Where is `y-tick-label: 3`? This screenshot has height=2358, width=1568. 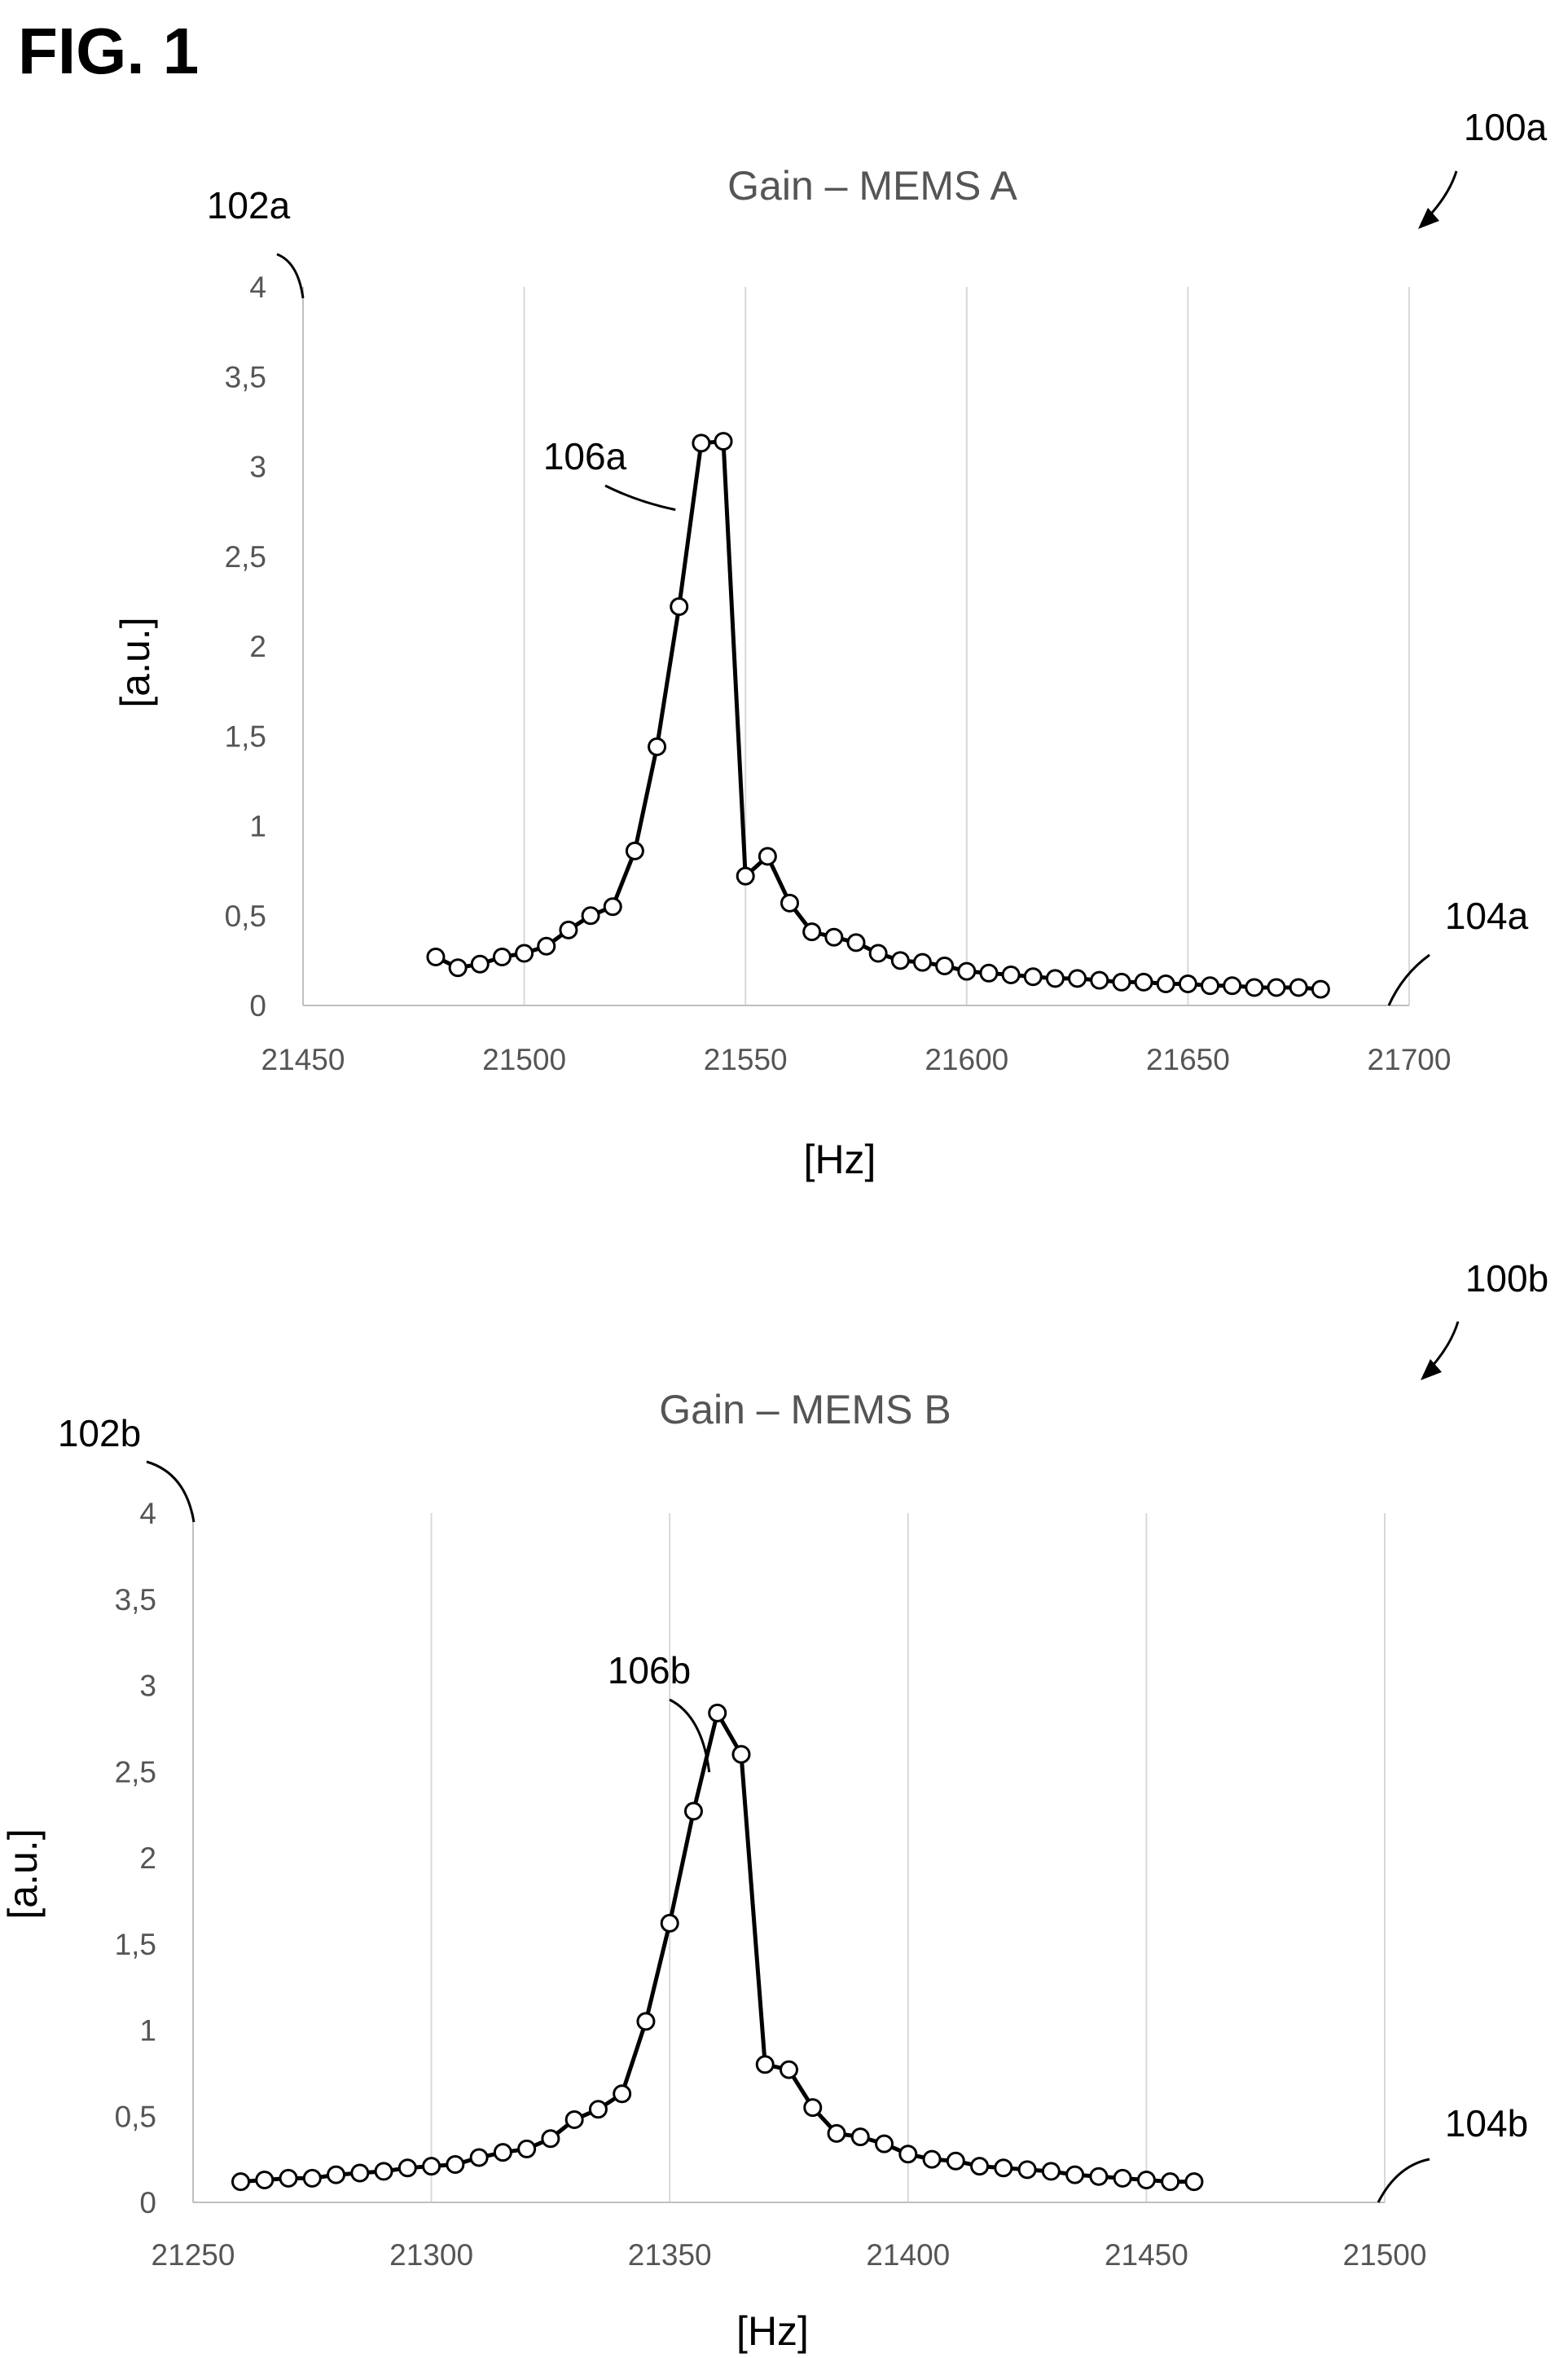
y-tick-label: 3 is located at coordinates (257, 467).